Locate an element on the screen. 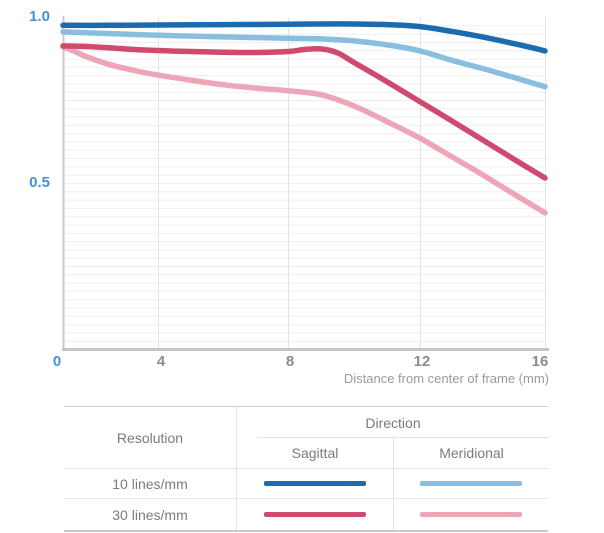 This screenshot has height=533, width=604. legend-cell-10-sagittal is located at coordinates (315, 483).